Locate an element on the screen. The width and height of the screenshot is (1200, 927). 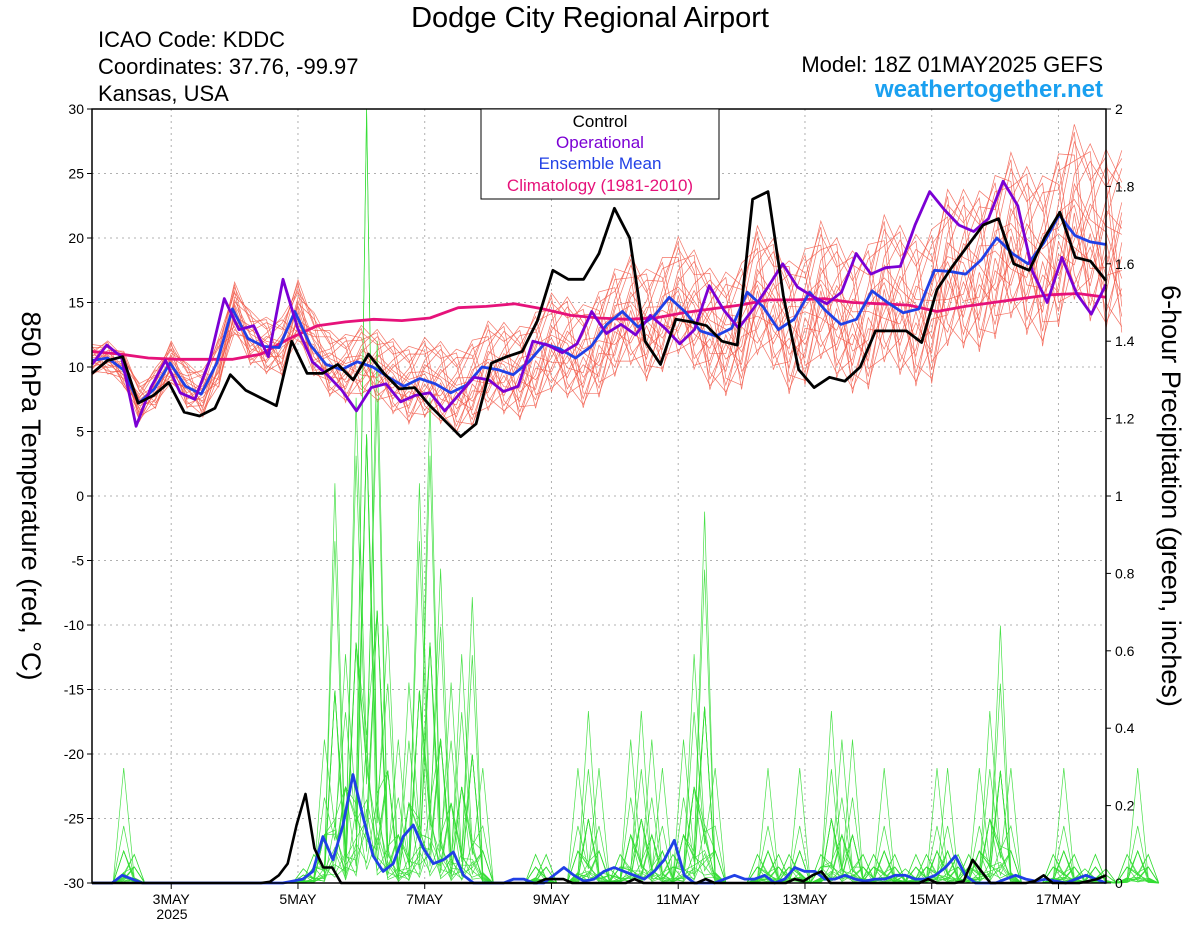
right-axis-ticks: 2 1.8 1.6 1.4 1.2 1 0.8 0.6 0.4 0.2 0 is located at coordinates (1120, 496).